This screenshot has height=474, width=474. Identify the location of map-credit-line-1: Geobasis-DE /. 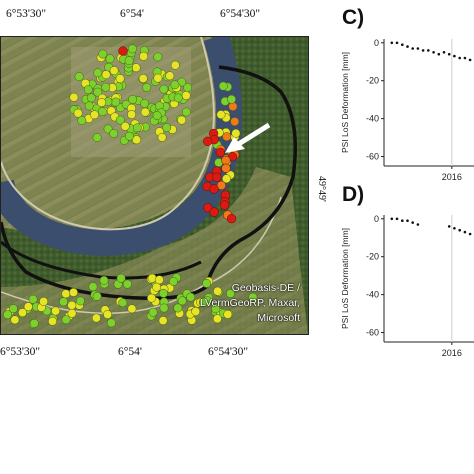
(265, 288).